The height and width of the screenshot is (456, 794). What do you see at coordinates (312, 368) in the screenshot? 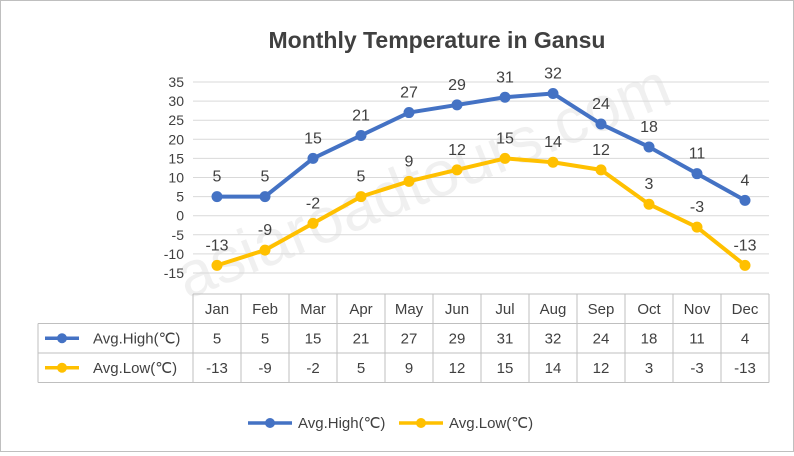
I see `table-cell: -2` at bounding box center [312, 368].